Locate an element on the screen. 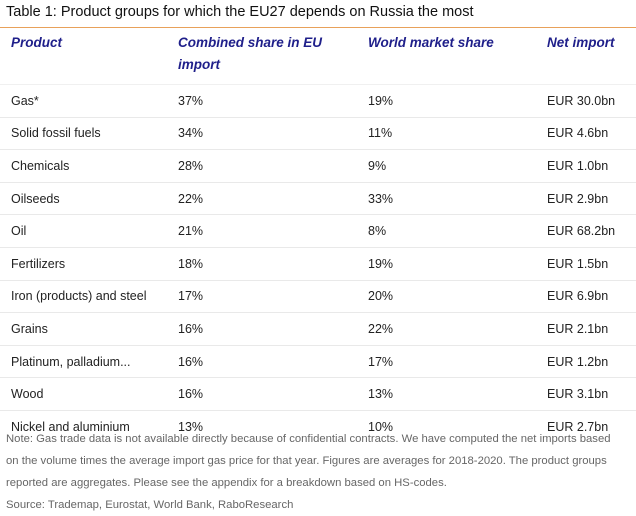 Image resolution: width=636 pixels, height=516 pixels. cell-combined-share: 18% is located at coordinates (273, 263).